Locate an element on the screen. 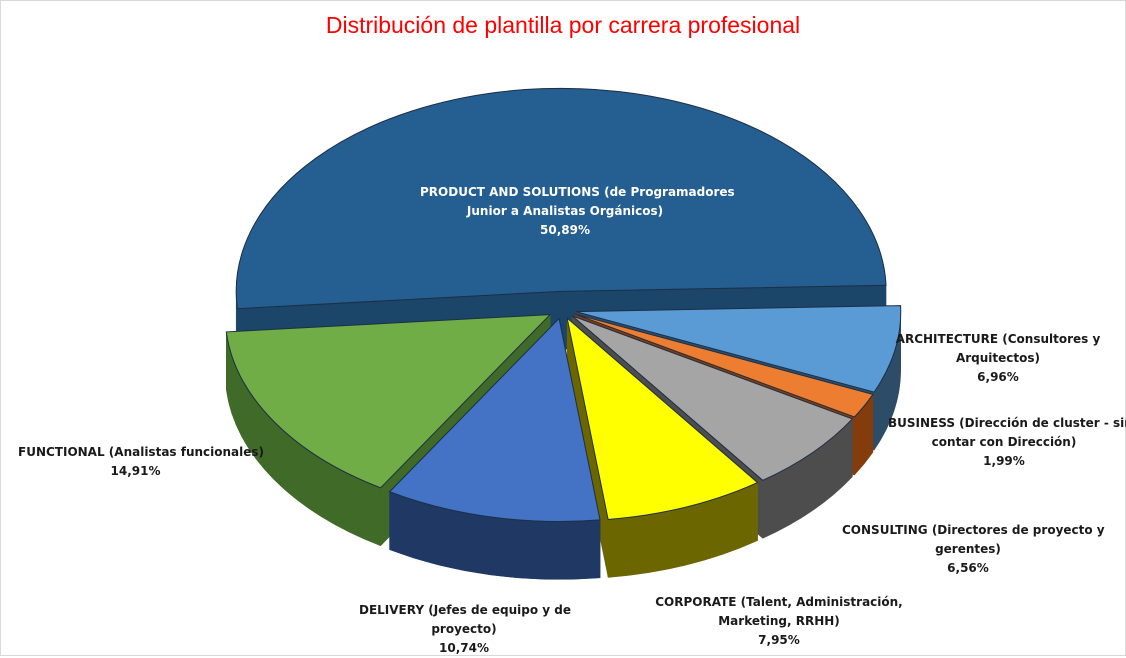  slice-label-line: PRODUCT AND SOLUTIONS (de Programadores is located at coordinates (577, 192).